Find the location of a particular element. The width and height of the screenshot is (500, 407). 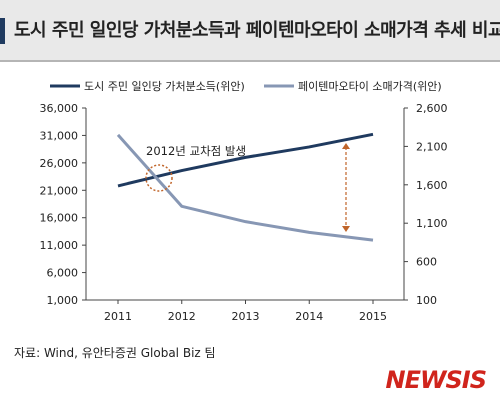

series-line-income is located at coordinates (245, 160).